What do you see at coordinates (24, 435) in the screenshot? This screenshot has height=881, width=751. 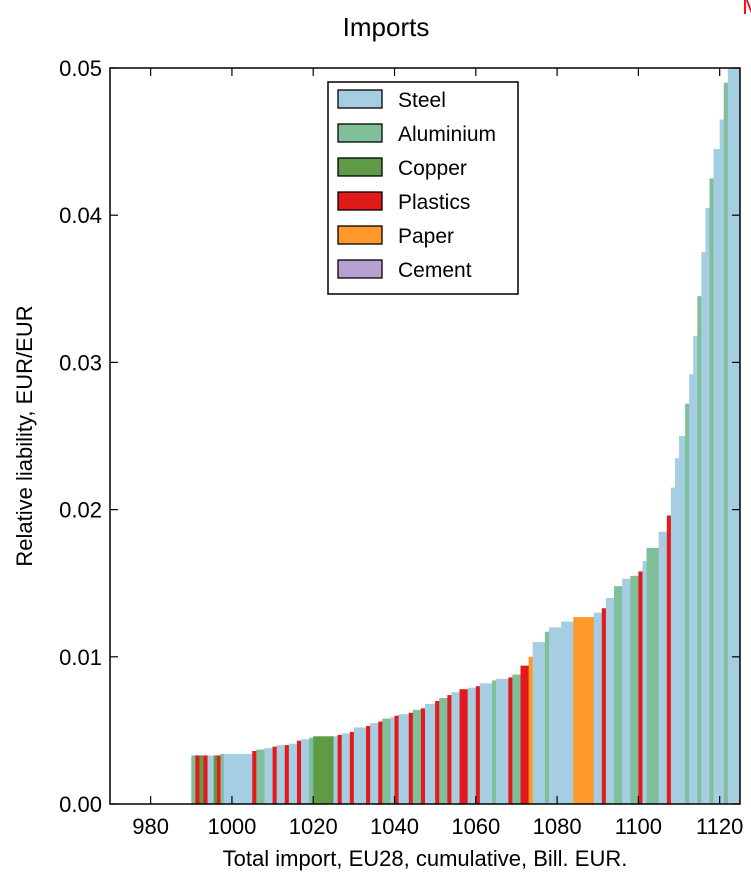 I see `y-axis-label: Relative liability, EUR/EUR` at bounding box center [24, 435].